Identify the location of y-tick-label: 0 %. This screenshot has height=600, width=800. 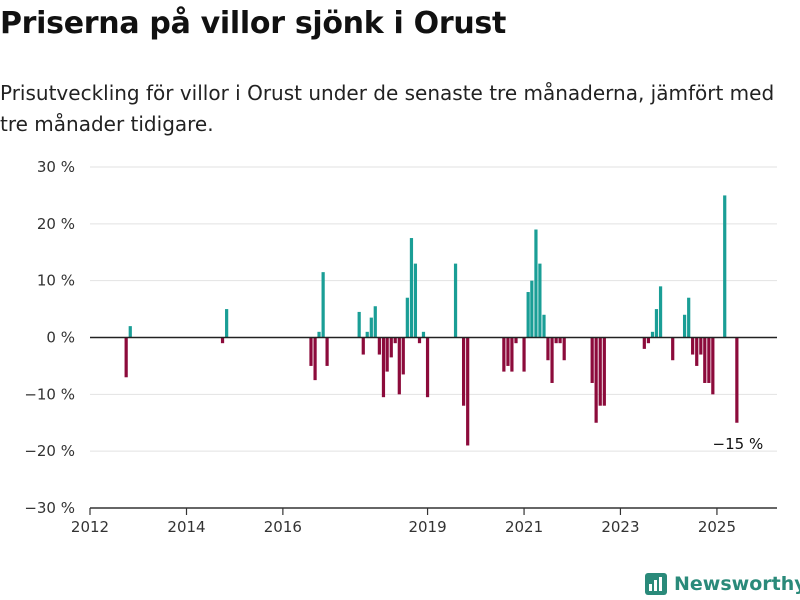
(60, 338).